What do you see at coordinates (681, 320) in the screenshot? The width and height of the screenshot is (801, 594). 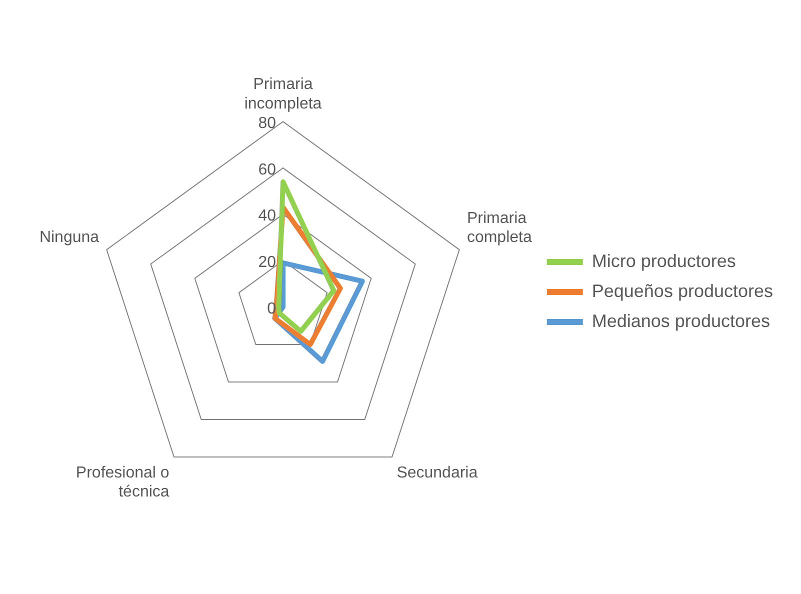 I see `legend-label: Medianos productores` at bounding box center [681, 320].